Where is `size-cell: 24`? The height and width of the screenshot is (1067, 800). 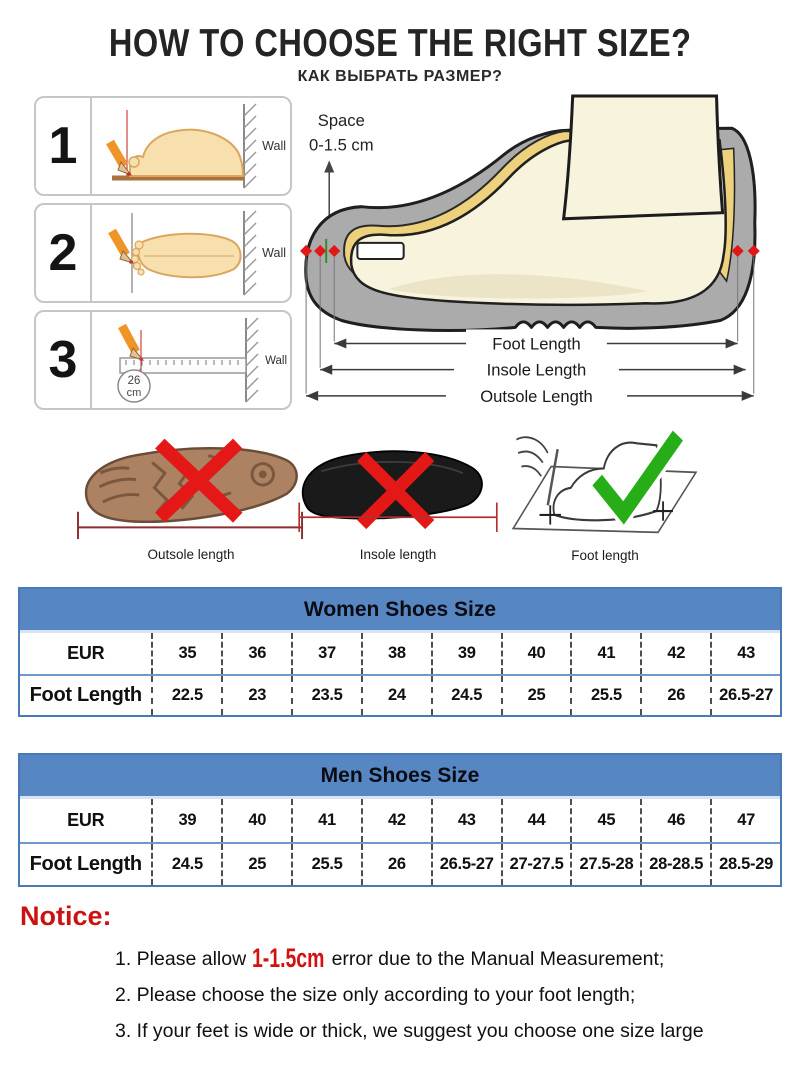
size-cell: 24 is located at coordinates (395, 695).